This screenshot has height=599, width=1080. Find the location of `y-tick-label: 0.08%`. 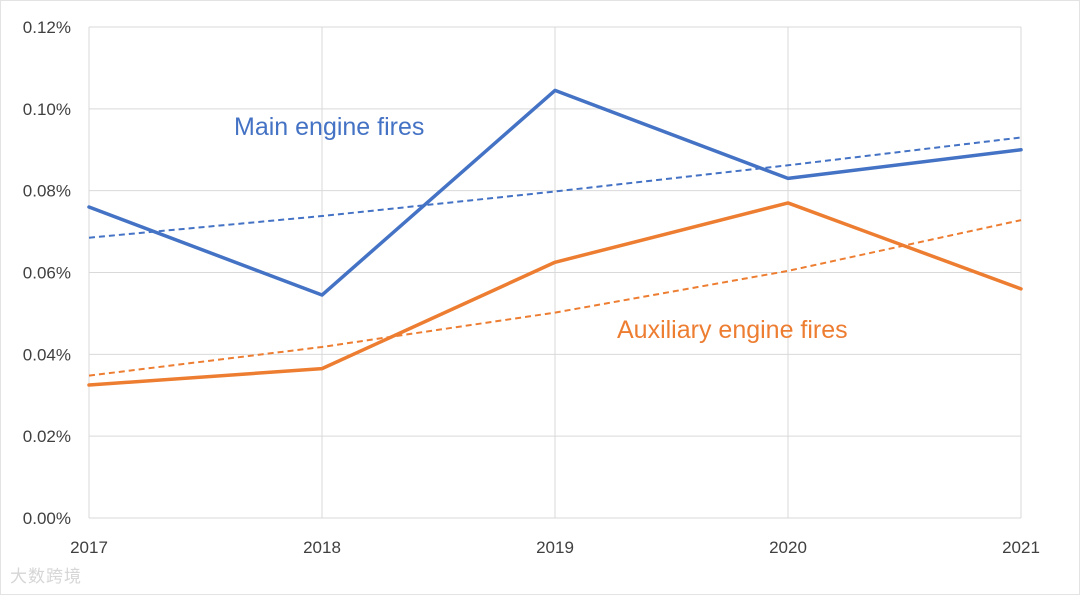

y-tick-label: 0.08% is located at coordinates (47, 191).